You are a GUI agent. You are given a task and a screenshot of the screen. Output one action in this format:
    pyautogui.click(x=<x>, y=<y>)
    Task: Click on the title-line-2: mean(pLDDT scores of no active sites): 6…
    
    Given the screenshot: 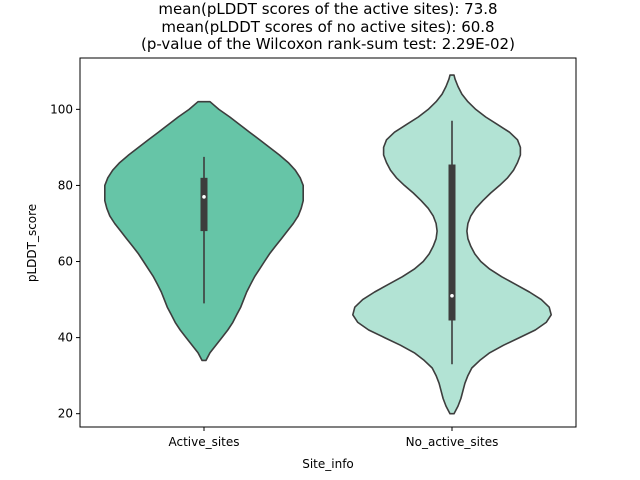 What is the action you would take?
    pyautogui.click(x=327, y=27)
    